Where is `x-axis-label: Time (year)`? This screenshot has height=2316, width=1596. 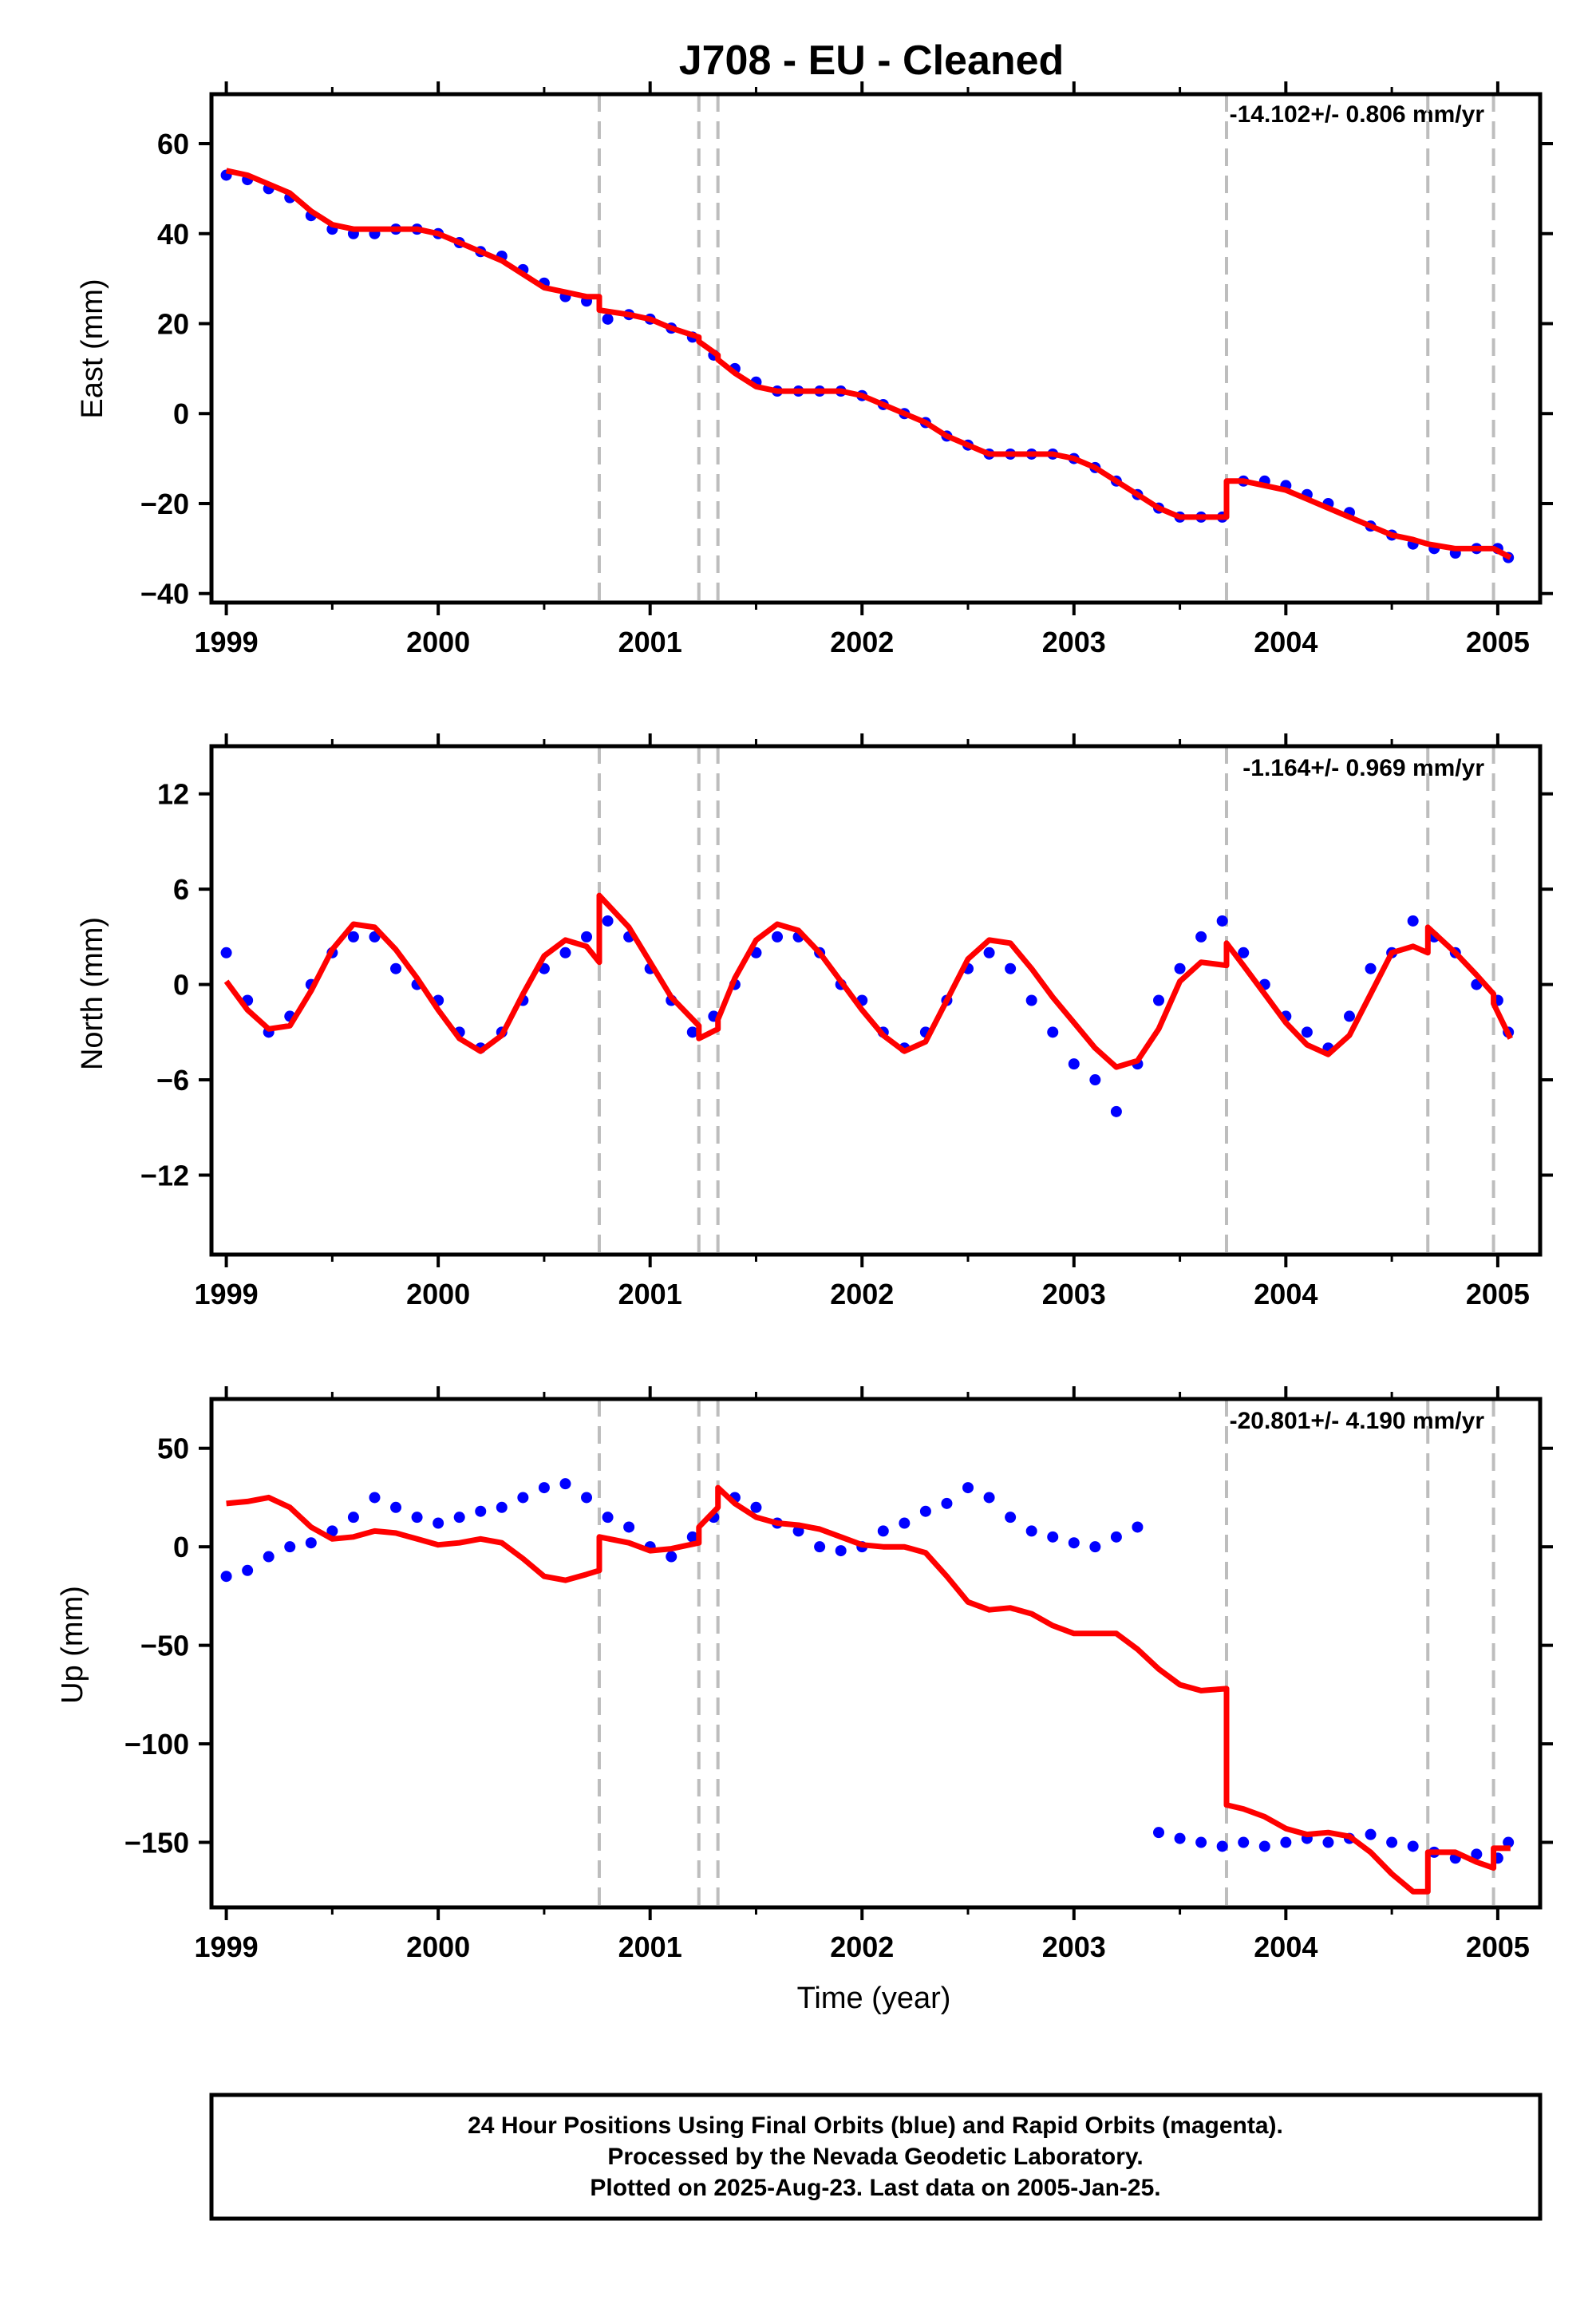 x-axis-label: Time (year) is located at coordinates (874, 1998).